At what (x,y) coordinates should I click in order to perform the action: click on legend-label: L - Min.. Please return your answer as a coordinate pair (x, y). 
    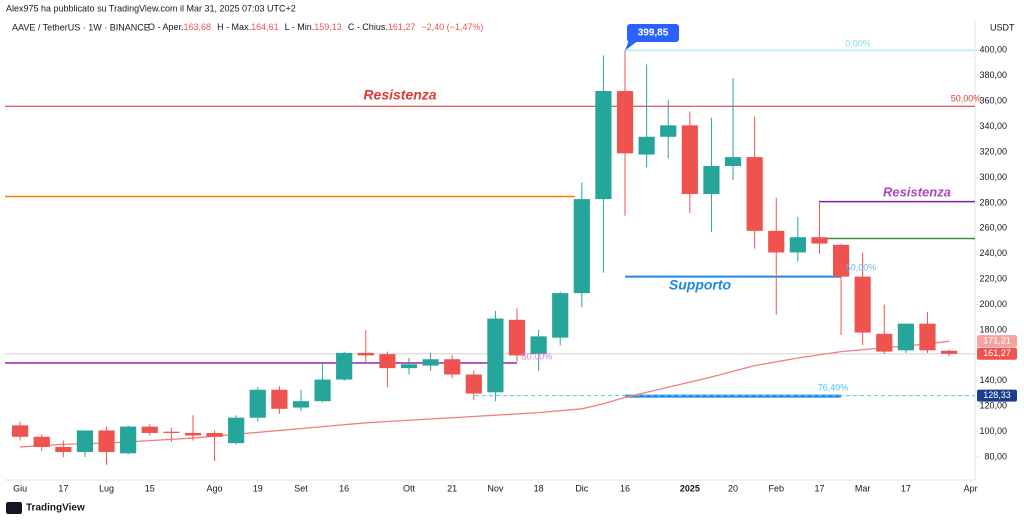
    Looking at the image, I should click on (300, 27).